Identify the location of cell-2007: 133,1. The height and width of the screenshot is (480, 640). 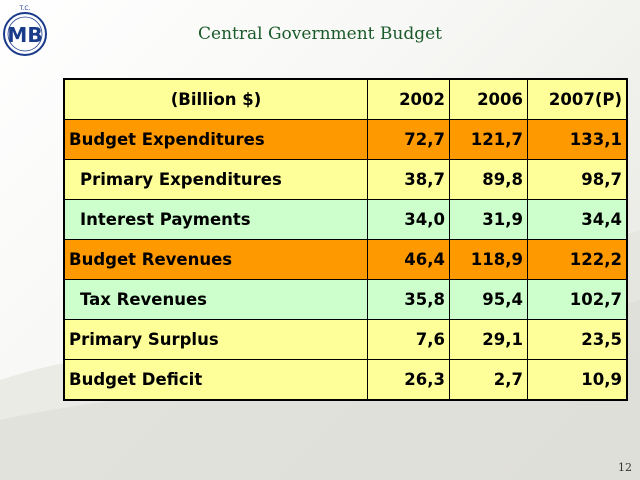
(577, 139).